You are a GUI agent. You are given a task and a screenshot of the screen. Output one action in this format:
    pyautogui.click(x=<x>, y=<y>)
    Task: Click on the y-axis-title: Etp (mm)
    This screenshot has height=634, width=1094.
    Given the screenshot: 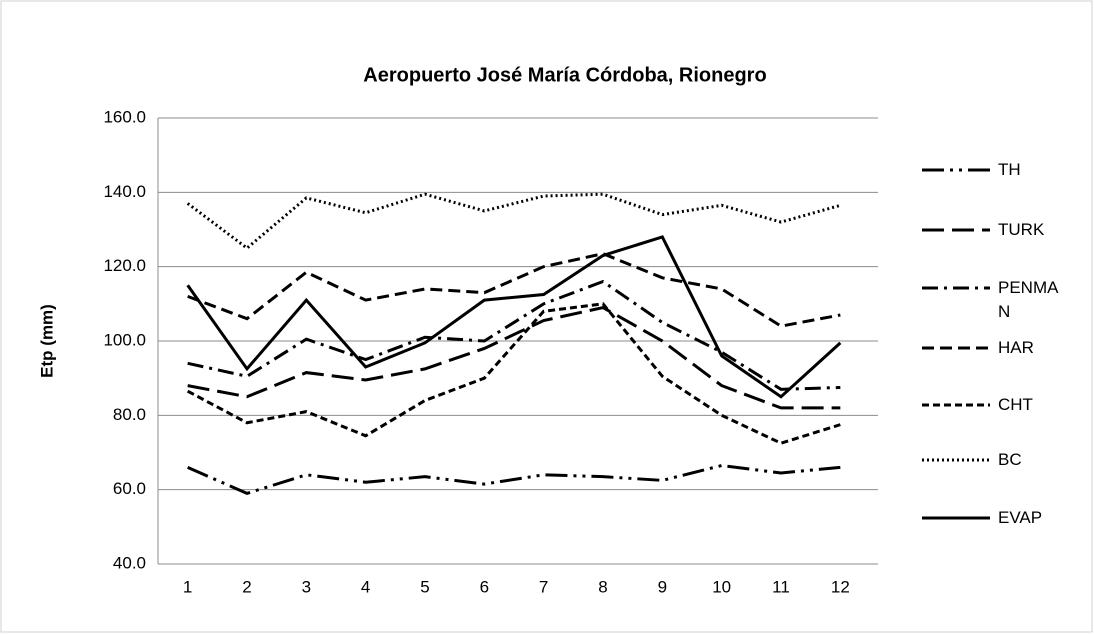 What is the action you would take?
    pyautogui.click(x=46, y=341)
    